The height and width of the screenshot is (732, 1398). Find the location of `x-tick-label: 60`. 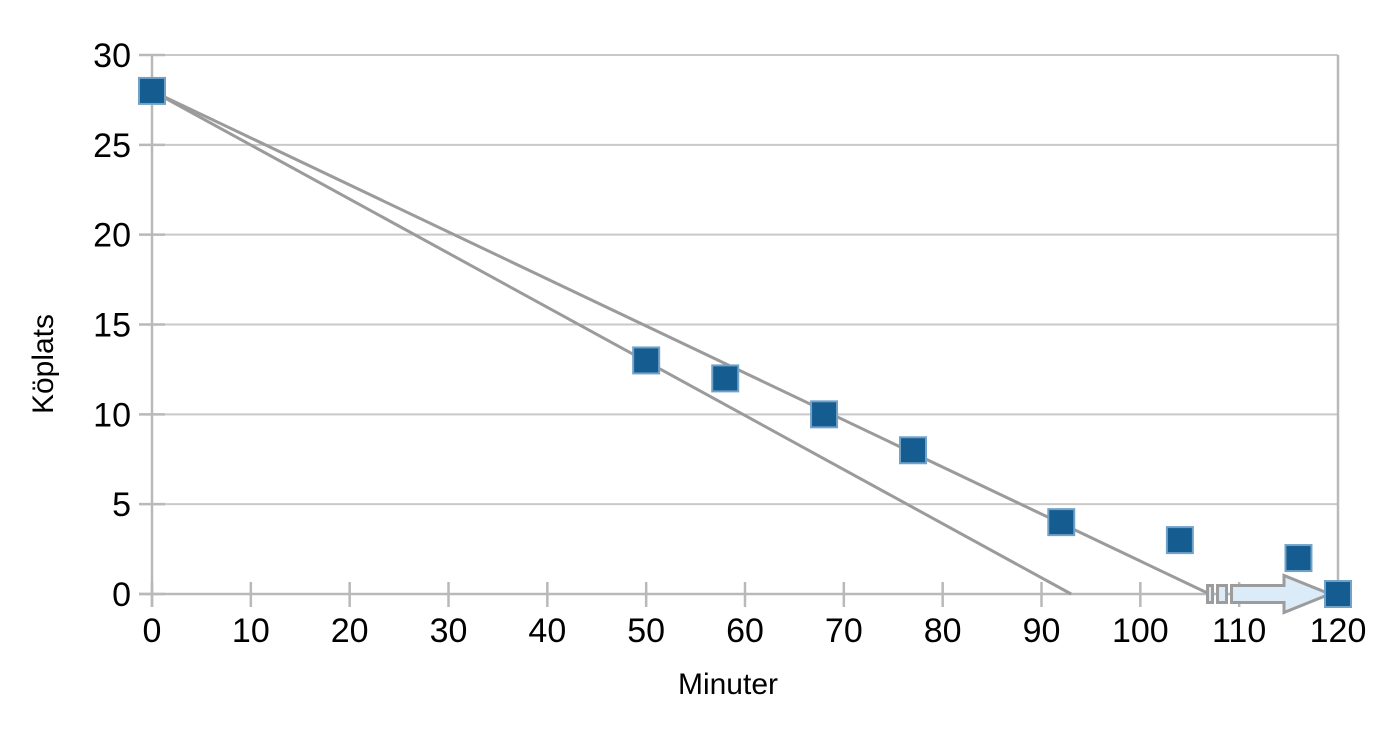

x-tick-label: 60 is located at coordinates (745, 631).